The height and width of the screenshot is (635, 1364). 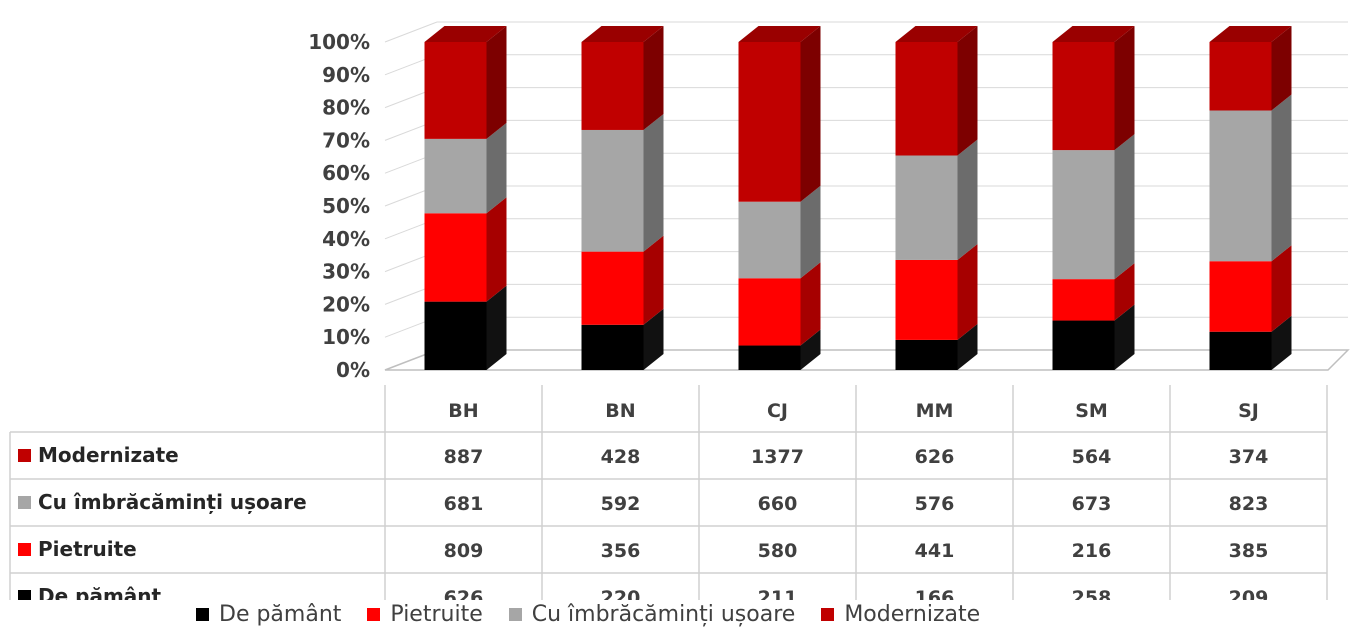 I want to click on x-category-label: SM, so click(x=1091, y=411).